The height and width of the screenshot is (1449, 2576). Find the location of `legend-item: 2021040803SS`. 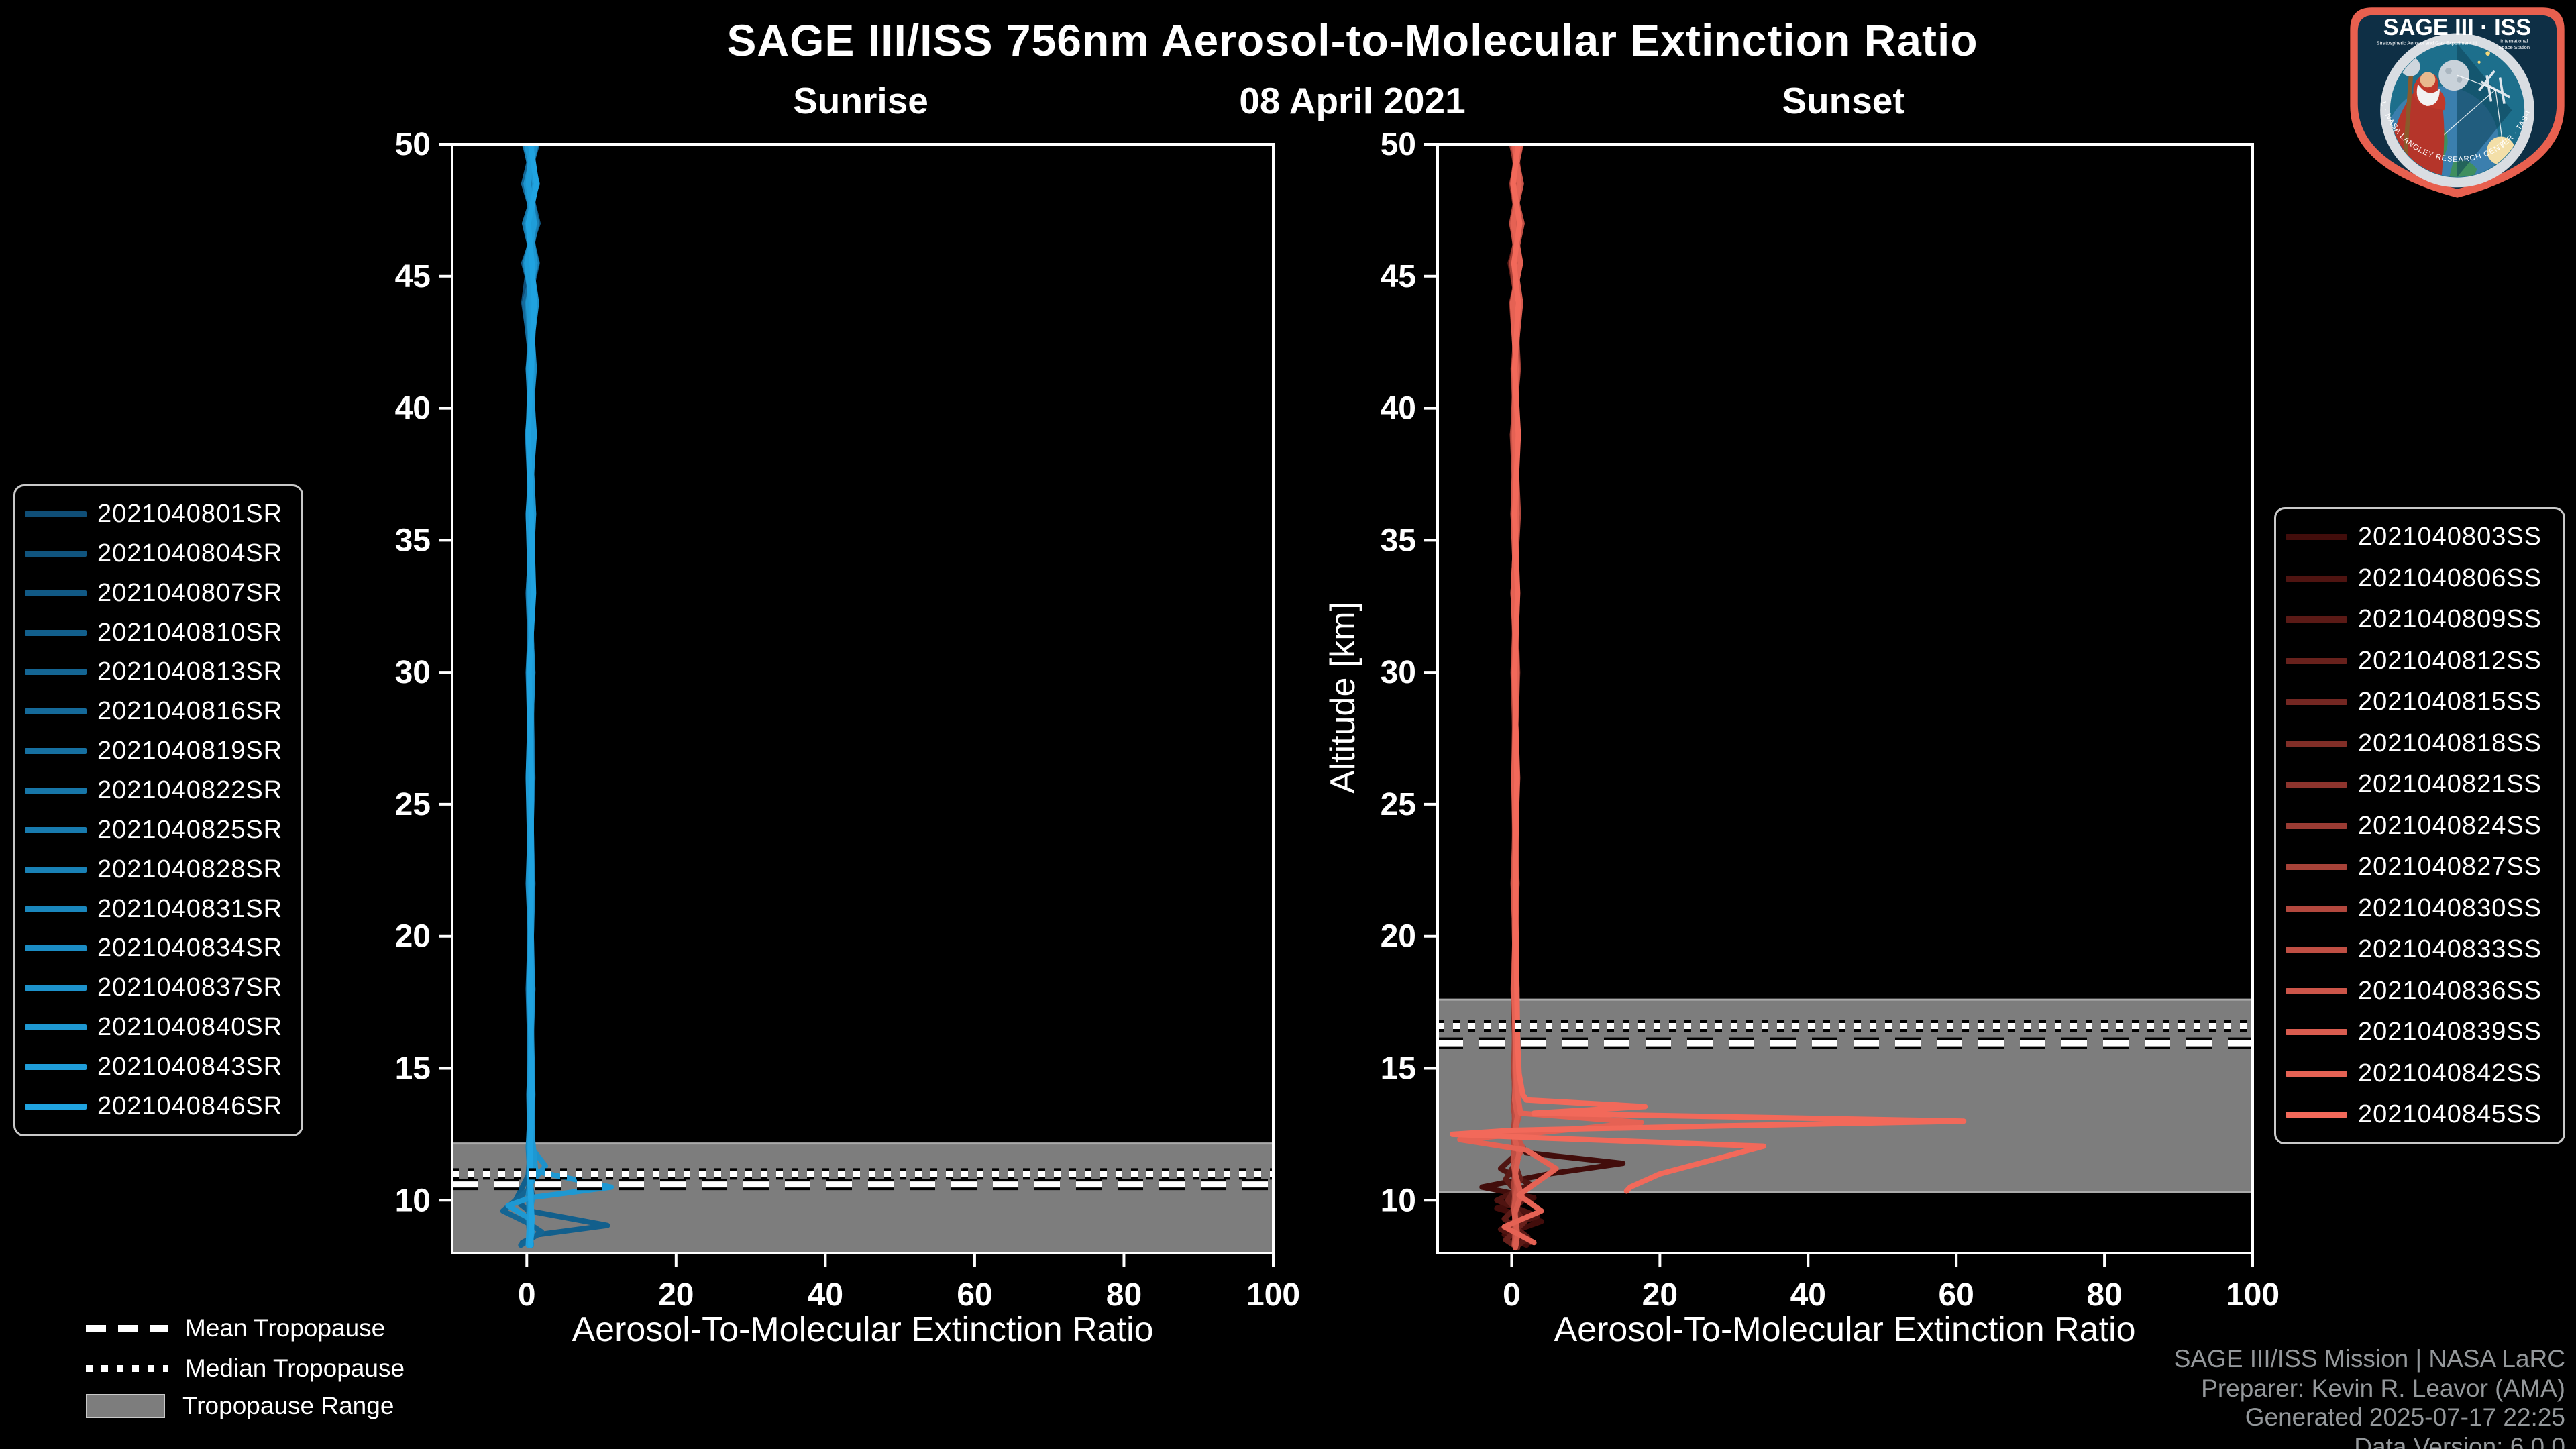

legend-item: 2021040803SS is located at coordinates (2420, 537).